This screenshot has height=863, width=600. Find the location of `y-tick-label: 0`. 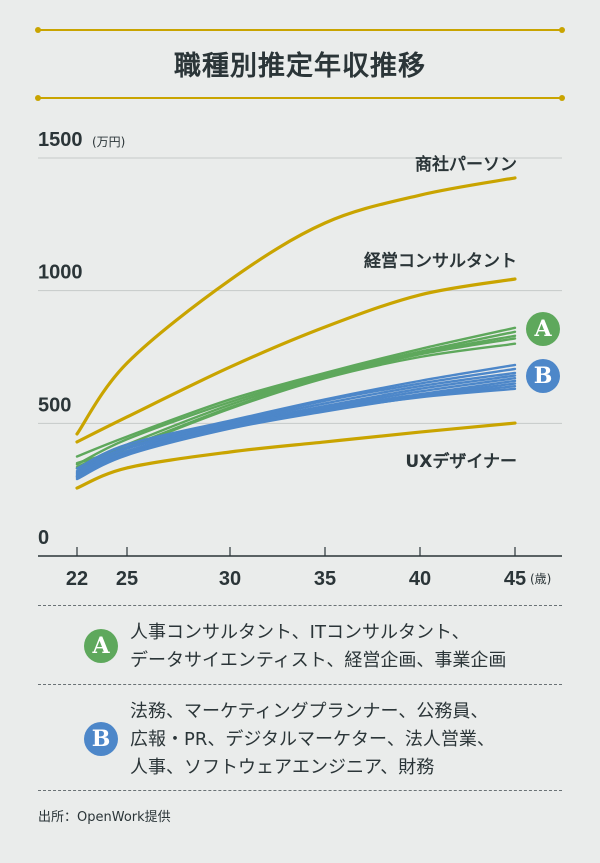

y-tick-label: 0 is located at coordinates (43, 538).